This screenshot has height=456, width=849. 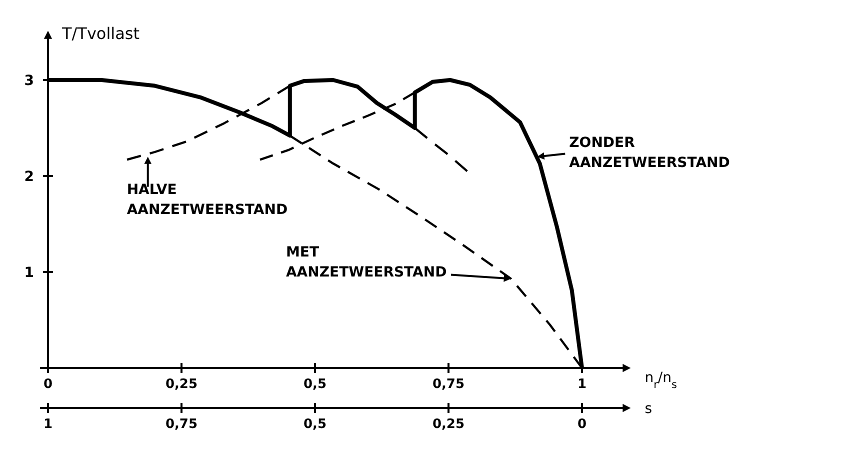 I want to click on y-tick-label: 3, so click(x=29, y=80).